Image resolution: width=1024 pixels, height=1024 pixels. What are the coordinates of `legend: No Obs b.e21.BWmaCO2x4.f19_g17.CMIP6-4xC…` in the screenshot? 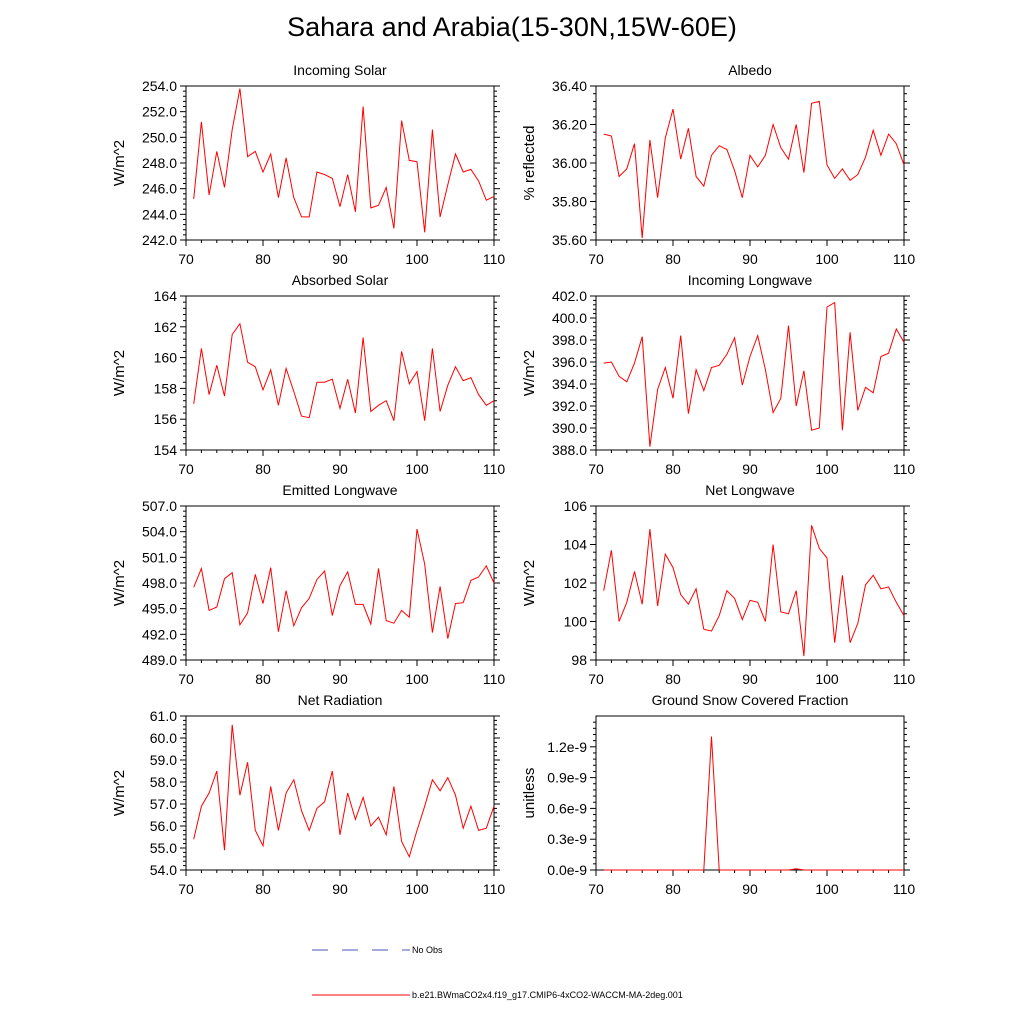 It's located at (497, 972).